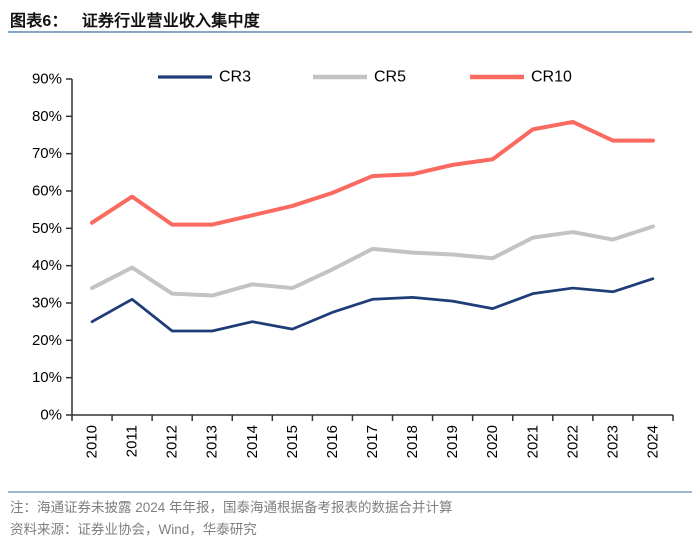 The image size is (700, 553). What do you see at coordinates (39, 21) in the screenshot?
I see `figure-label: 图表6：` at bounding box center [39, 21].